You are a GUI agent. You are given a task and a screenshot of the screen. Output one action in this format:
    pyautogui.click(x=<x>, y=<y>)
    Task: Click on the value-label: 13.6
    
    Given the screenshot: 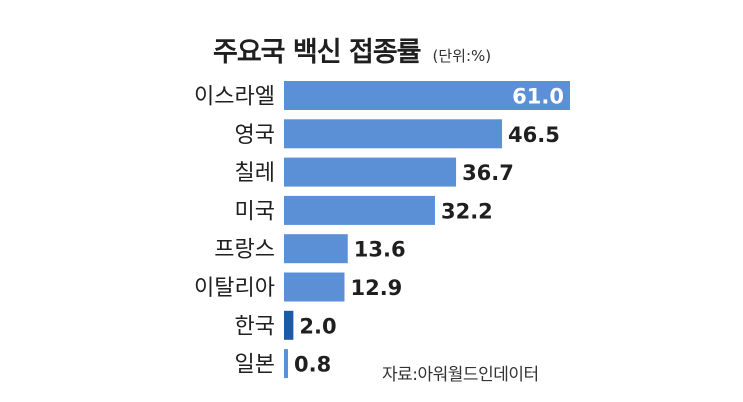 What is the action you would take?
    pyautogui.click(x=380, y=250)
    